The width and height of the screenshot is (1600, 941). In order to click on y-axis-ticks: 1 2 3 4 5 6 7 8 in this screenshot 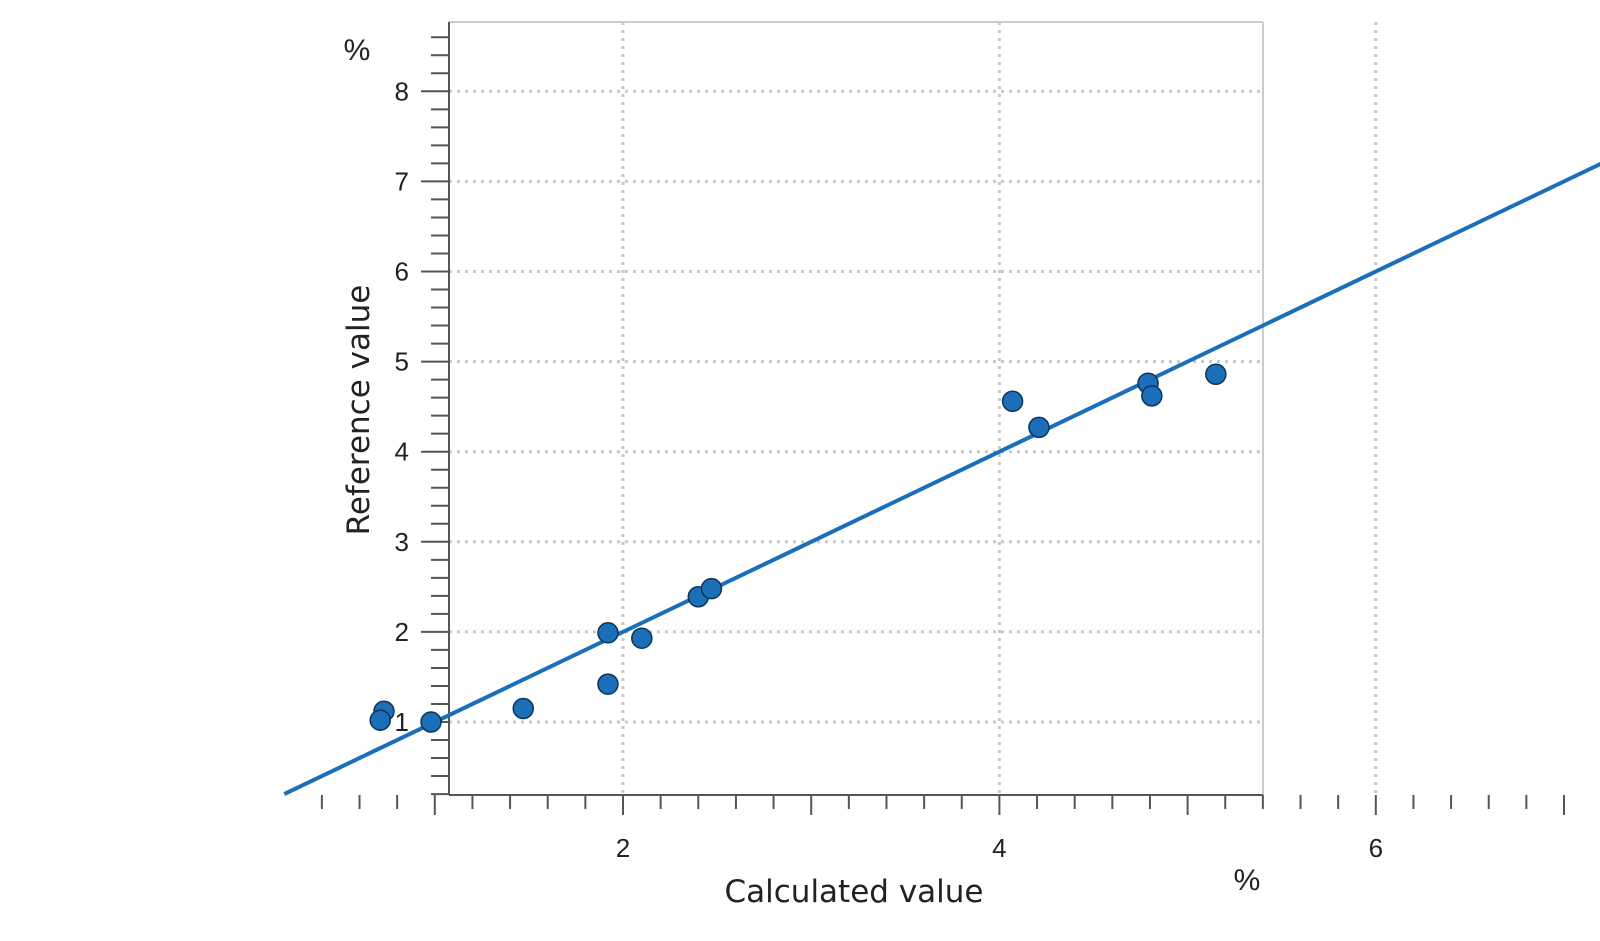, I will do `click(422, 416)`.